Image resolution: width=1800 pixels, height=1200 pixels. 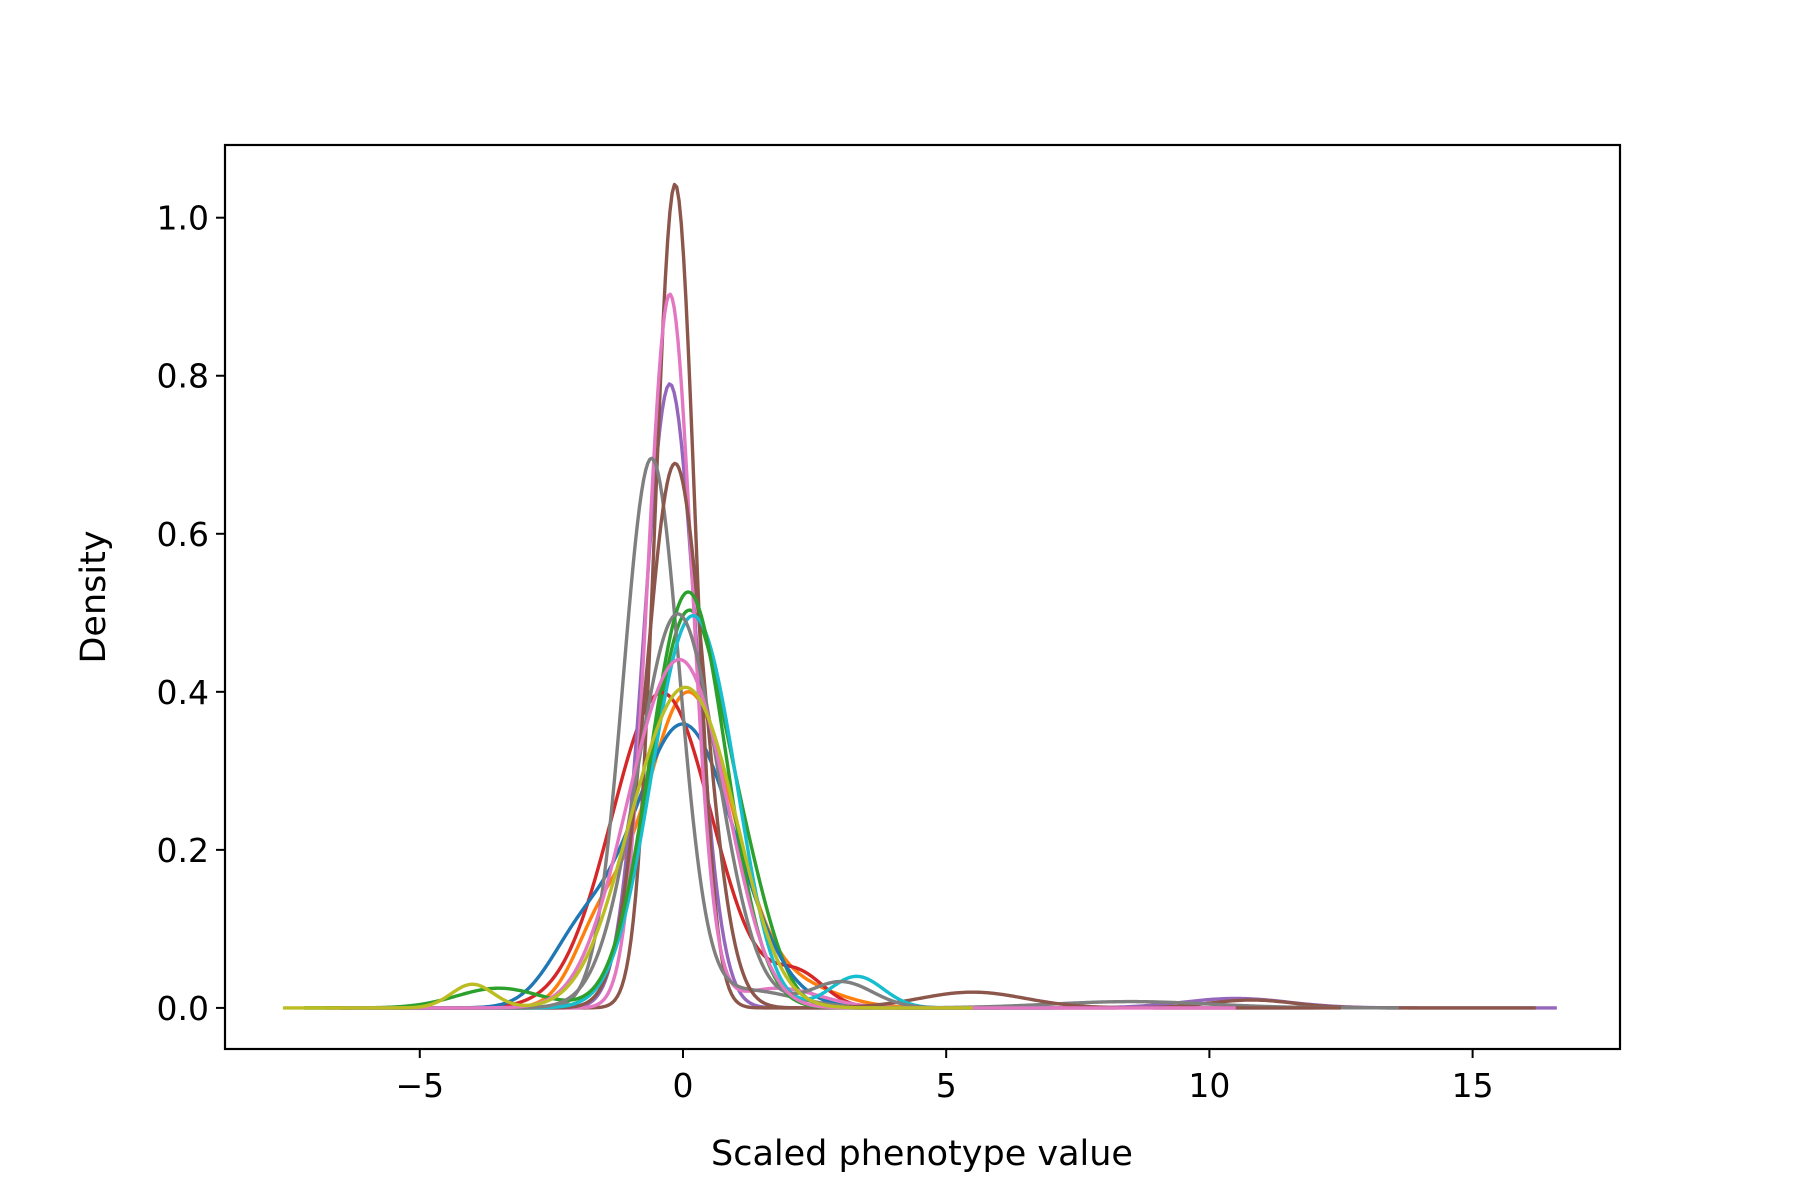 What do you see at coordinates (183, 534) in the screenshot?
I see `y-tick-label: 0.6` at bounding box center [183, 534].